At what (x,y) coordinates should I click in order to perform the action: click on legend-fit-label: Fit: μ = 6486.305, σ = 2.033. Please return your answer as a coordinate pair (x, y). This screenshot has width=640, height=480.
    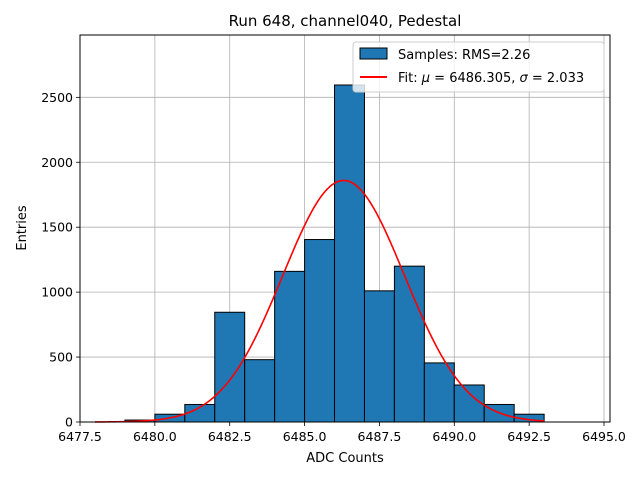
    Looking at the image, I should click on (491, 78).